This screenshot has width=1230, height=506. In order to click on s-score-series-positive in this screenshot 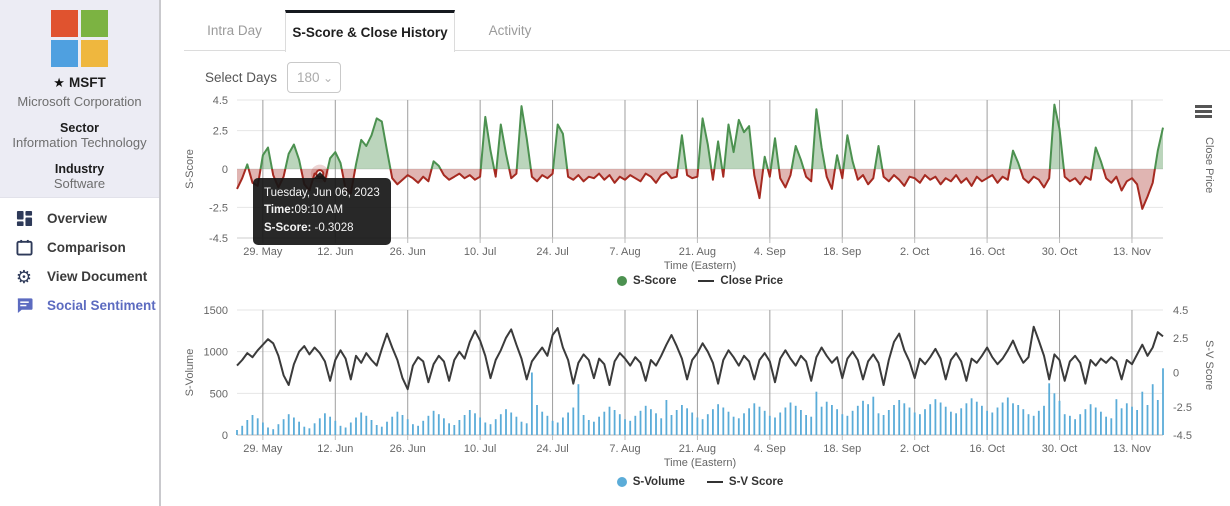, I will do `click(700, 136)`.